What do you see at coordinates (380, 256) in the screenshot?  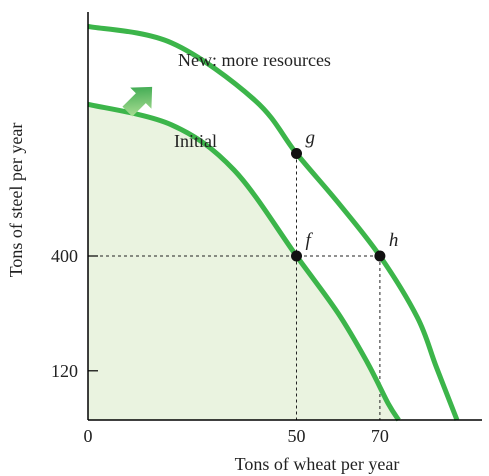 I see `point-h` at bounding box center [380, 256].